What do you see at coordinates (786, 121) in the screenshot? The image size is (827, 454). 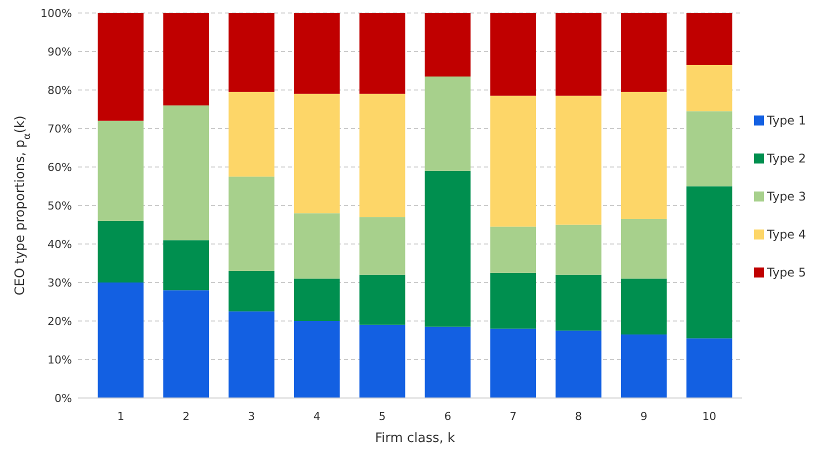 I see `legend-label: Type 1` at bounding box center [786, 121].